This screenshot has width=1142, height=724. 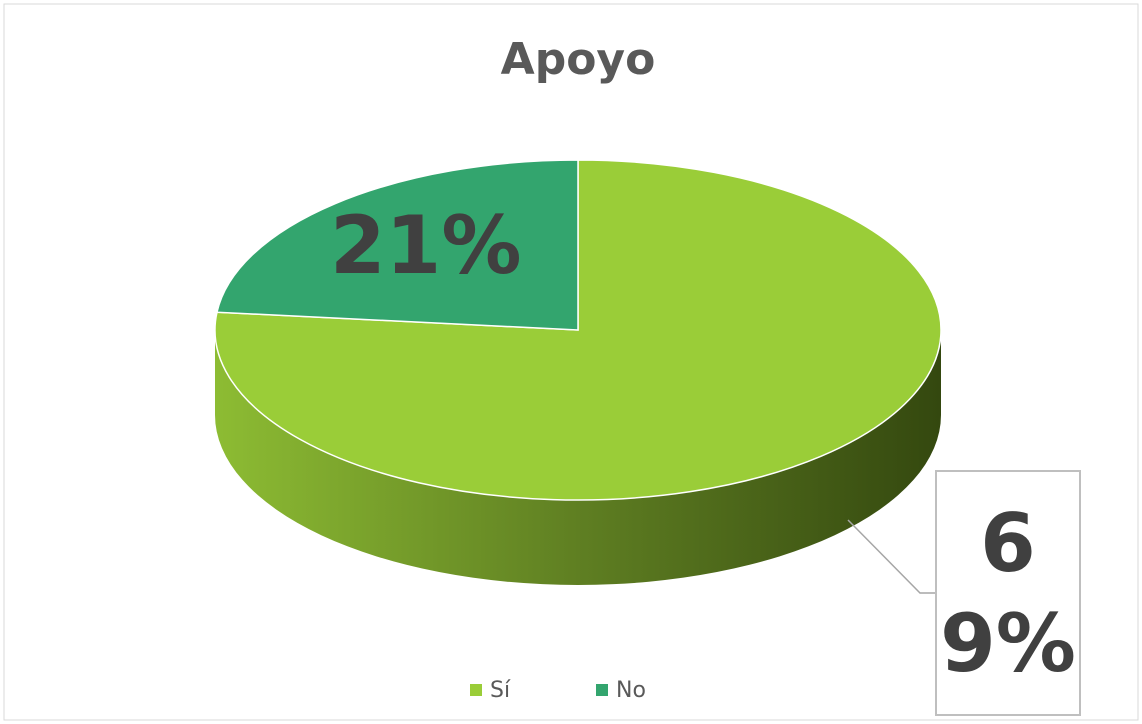 What do you see at coordinates (1008, 593) in the screenshot?
I see `data-label: 69%` at bounding box center [1008, 593].